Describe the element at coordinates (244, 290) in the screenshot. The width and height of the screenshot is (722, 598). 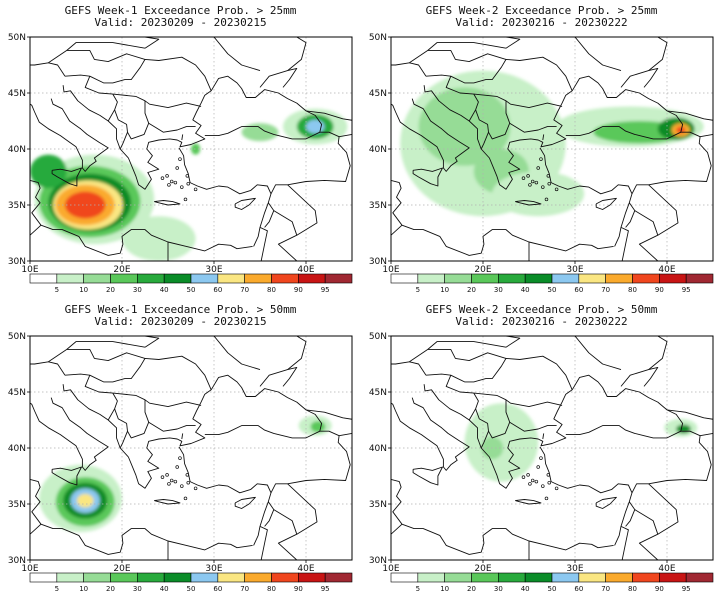
I see `colorbar-tick-label: 70` at that location.